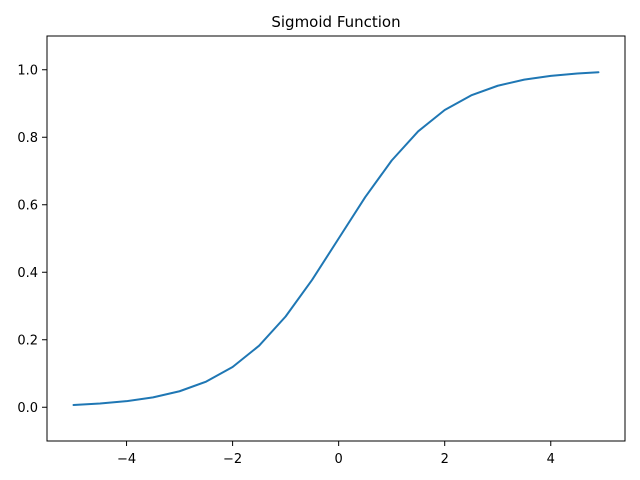  What do you see at coordinates (32, 239) in the screenshot?
I see `y-axis: 0.0 0.2 0.4 0.6 0.8 1.0` at bounding box center [32, 239].